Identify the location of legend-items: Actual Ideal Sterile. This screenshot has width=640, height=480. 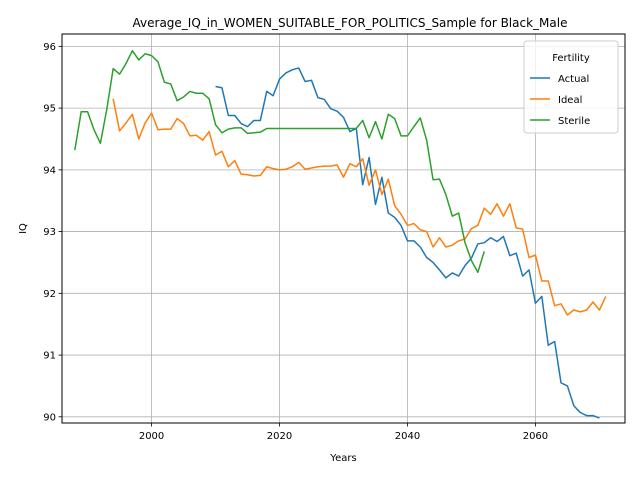
(560, 100).